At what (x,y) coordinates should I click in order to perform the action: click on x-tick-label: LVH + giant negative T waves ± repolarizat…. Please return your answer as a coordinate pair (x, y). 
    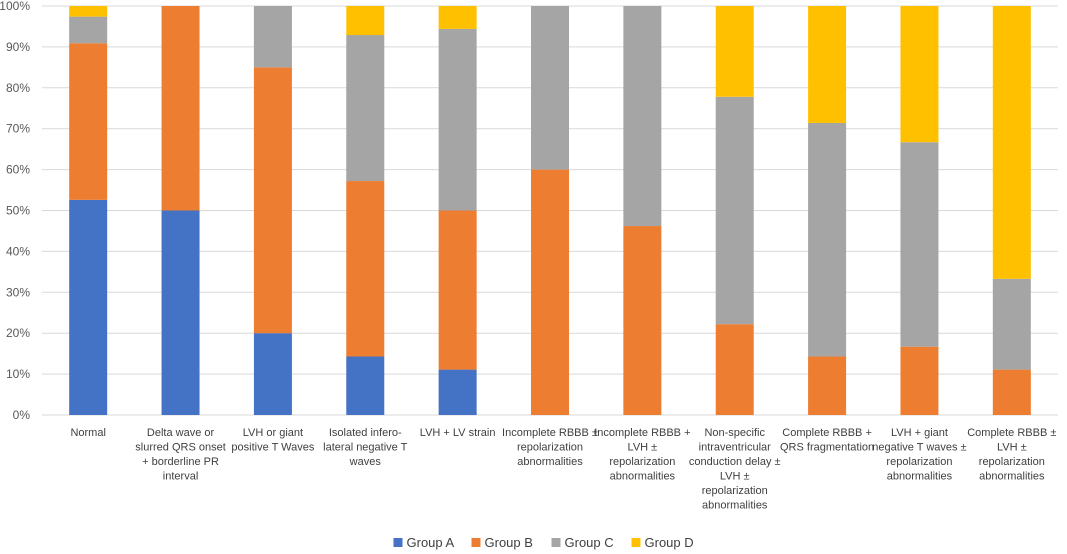
    Looking at the image, I should click on (919, 455).